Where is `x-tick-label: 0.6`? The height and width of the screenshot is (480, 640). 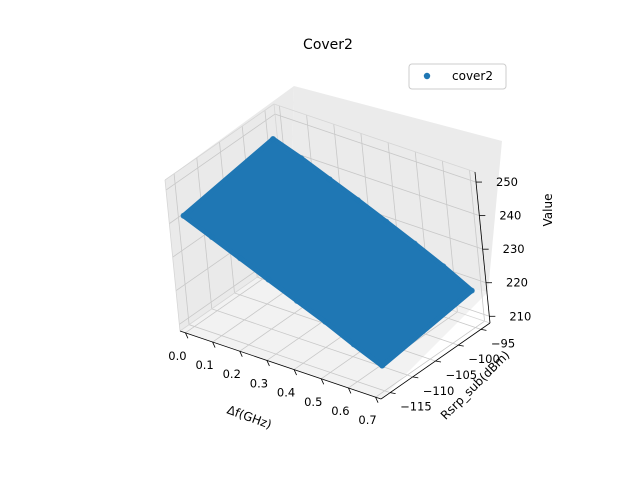
x-tick-label: 0.6 is located at coordinates (340, 411).